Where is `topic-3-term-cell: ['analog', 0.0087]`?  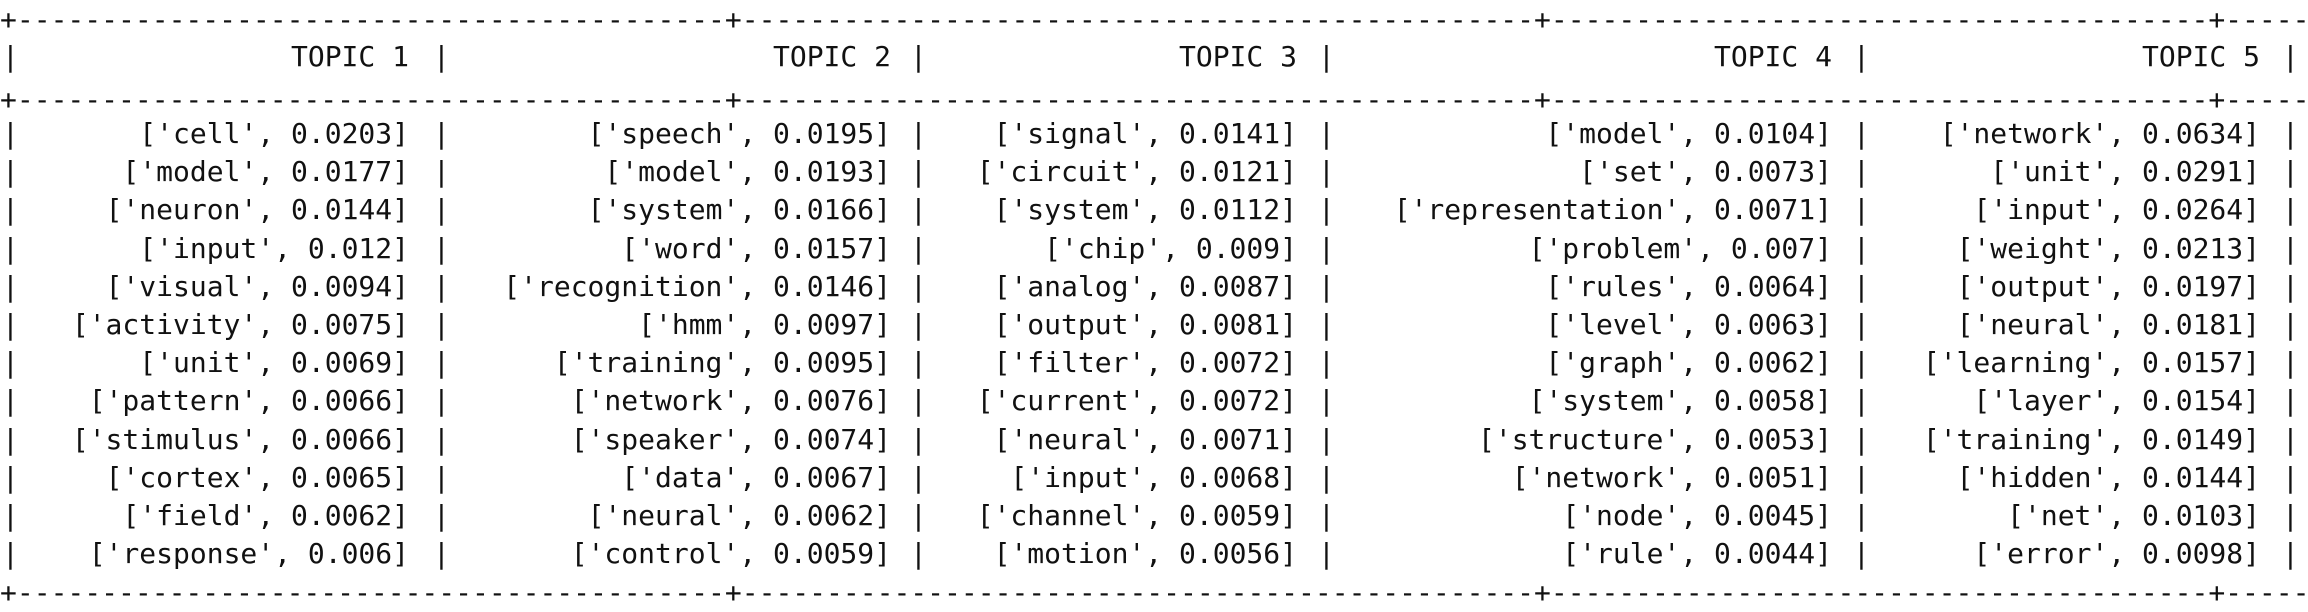
topic-3-term-cell: ['analog', 0.0087] is located at coordinates (1145, 286).